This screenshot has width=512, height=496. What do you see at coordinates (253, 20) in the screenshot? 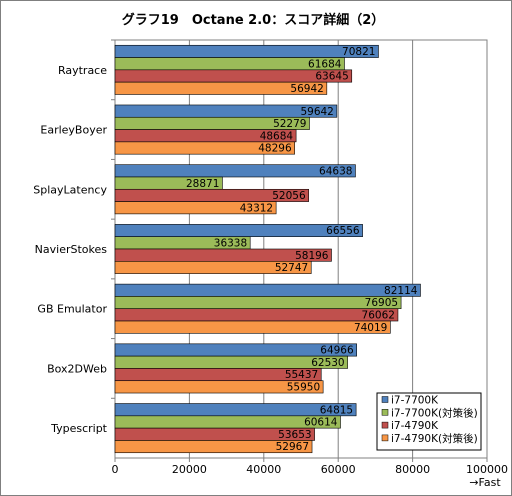
I see `chart-title: グラフ19 Octane 2.0：スコア詳細（2）` at bounding box center [253, 20].